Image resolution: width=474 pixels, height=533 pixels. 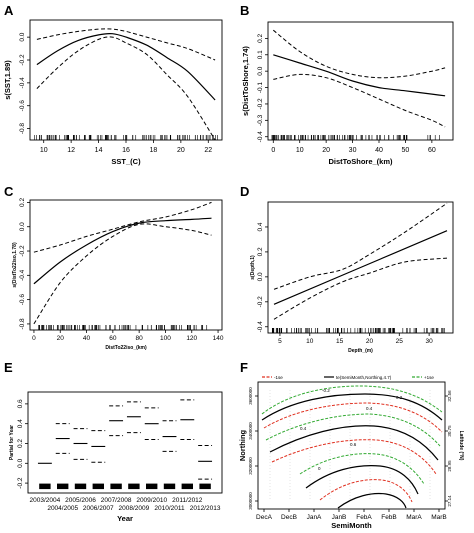 I want to click on x-axis-label: SemiMonth, so click(x=351, y=525).